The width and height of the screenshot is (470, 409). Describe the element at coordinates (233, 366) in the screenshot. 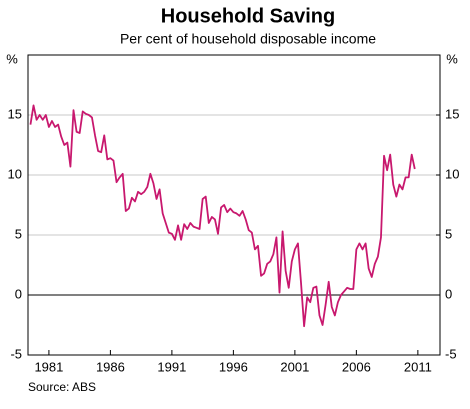

I see `x-tick-label: 1996` at that location.